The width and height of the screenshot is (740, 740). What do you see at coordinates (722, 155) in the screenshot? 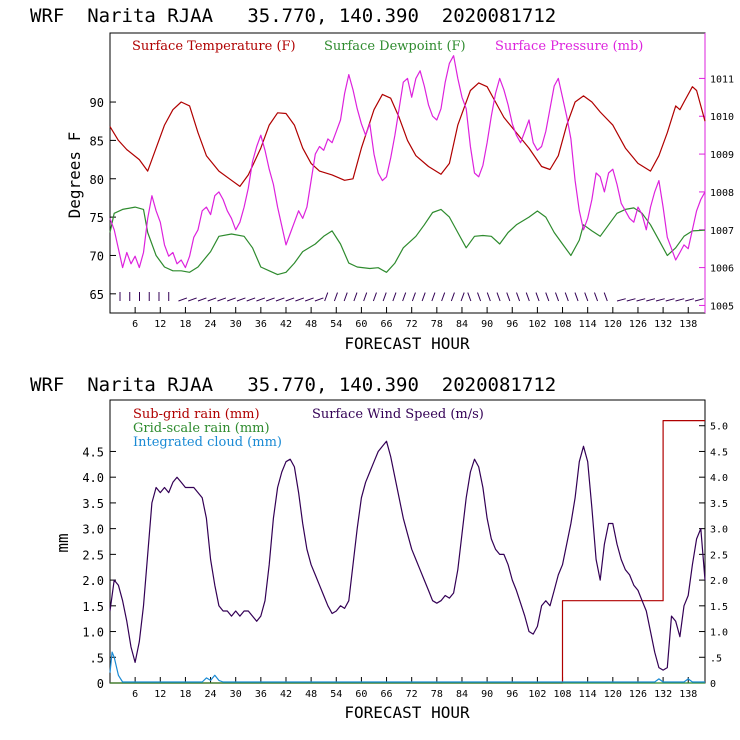
I see `y2-tick-label: 1009` at bounding box center [722, 155].